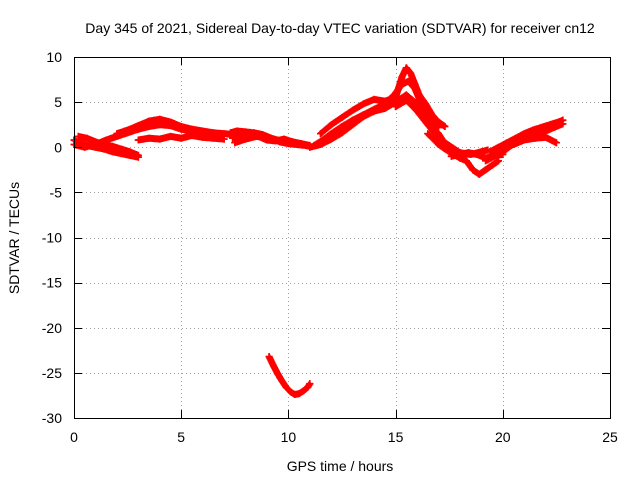  Describe the element at coordinates (396, 437) in the screenshot. I see `x-tick-label: 15` at that location.